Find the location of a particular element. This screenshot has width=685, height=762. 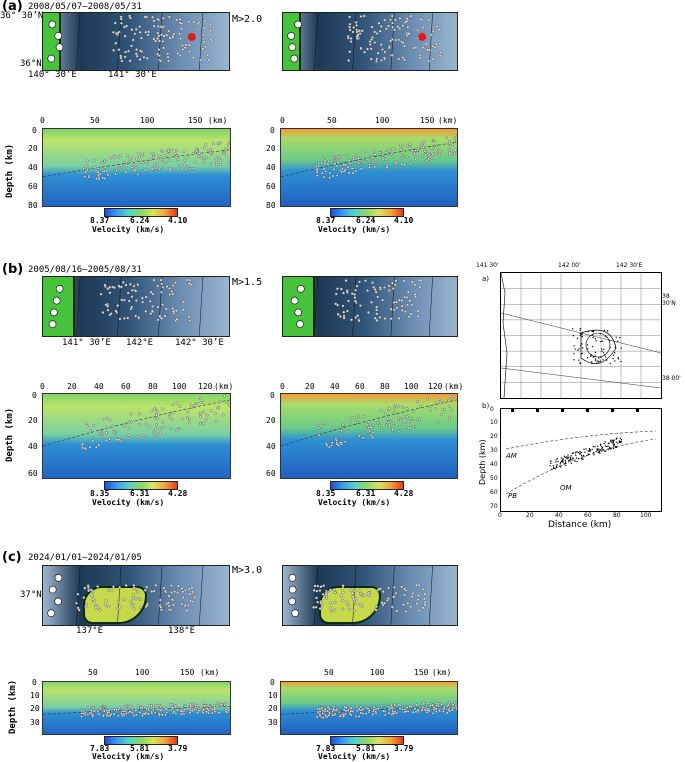

panel-c-section-right is located at coordinates (369, 708).